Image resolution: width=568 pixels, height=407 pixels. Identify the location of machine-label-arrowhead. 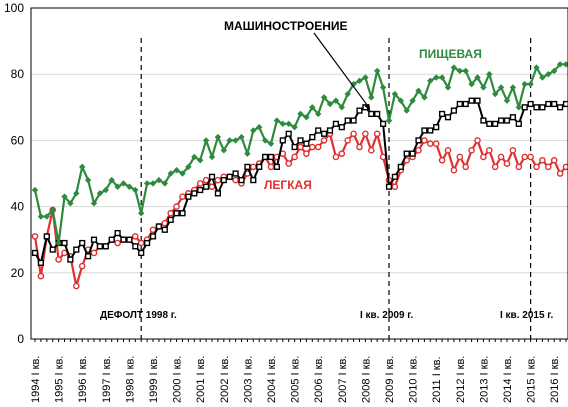
(367, 107).